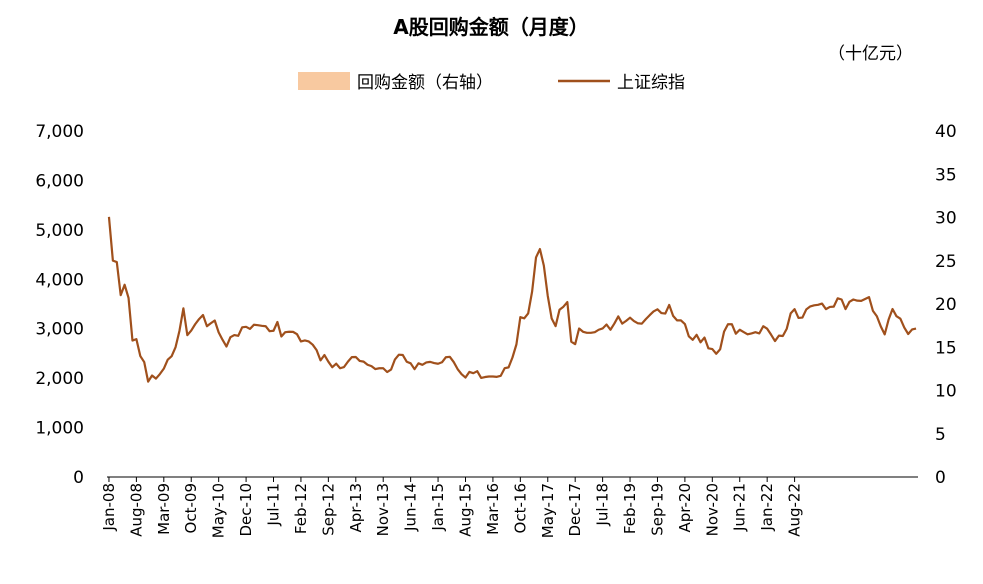 This screenshot has width=983, height=584. I want to click on x-tick-label: Dec-17, so click(575, 510).